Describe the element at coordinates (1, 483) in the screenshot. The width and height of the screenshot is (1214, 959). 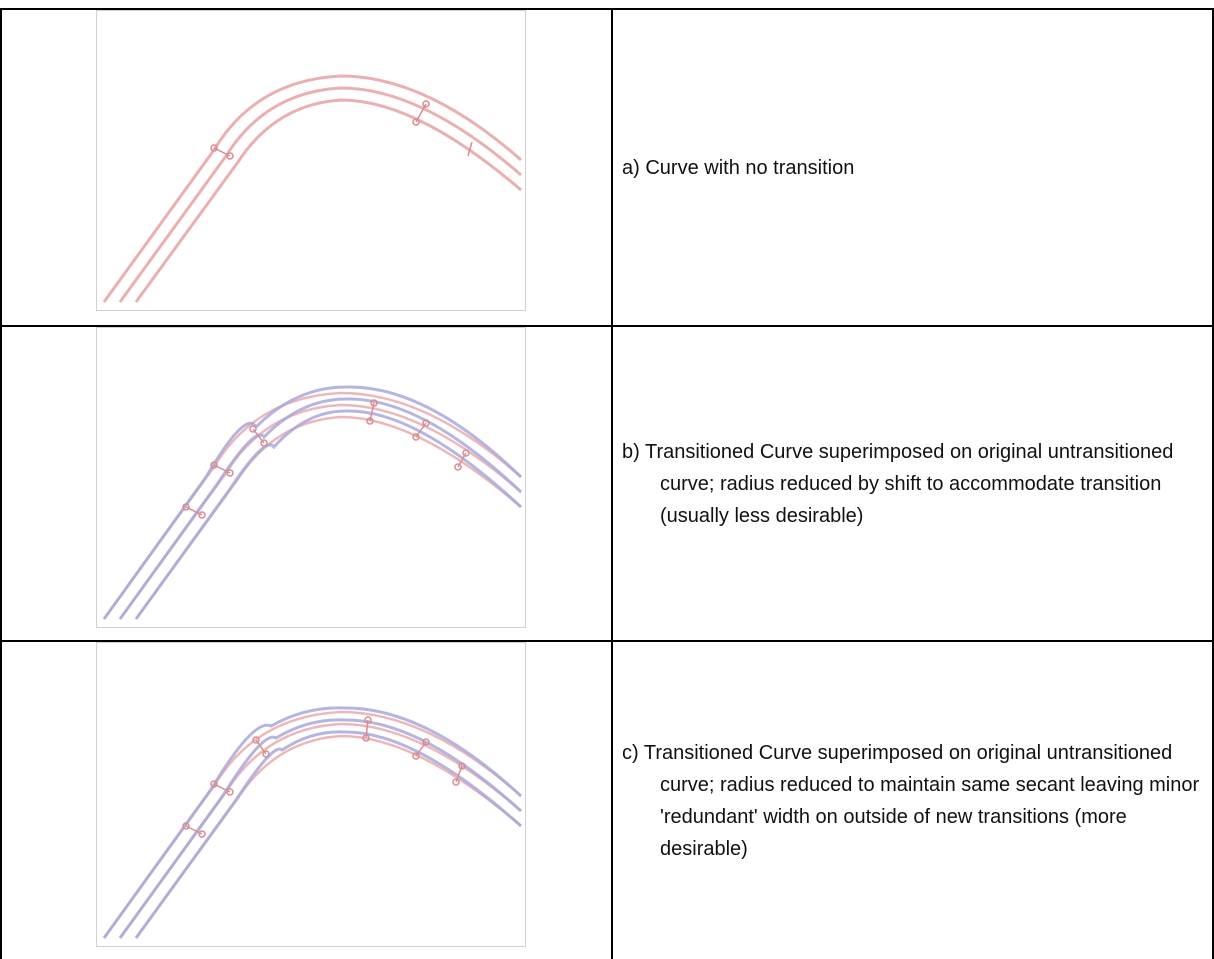
I see `table-left-border` at that location.